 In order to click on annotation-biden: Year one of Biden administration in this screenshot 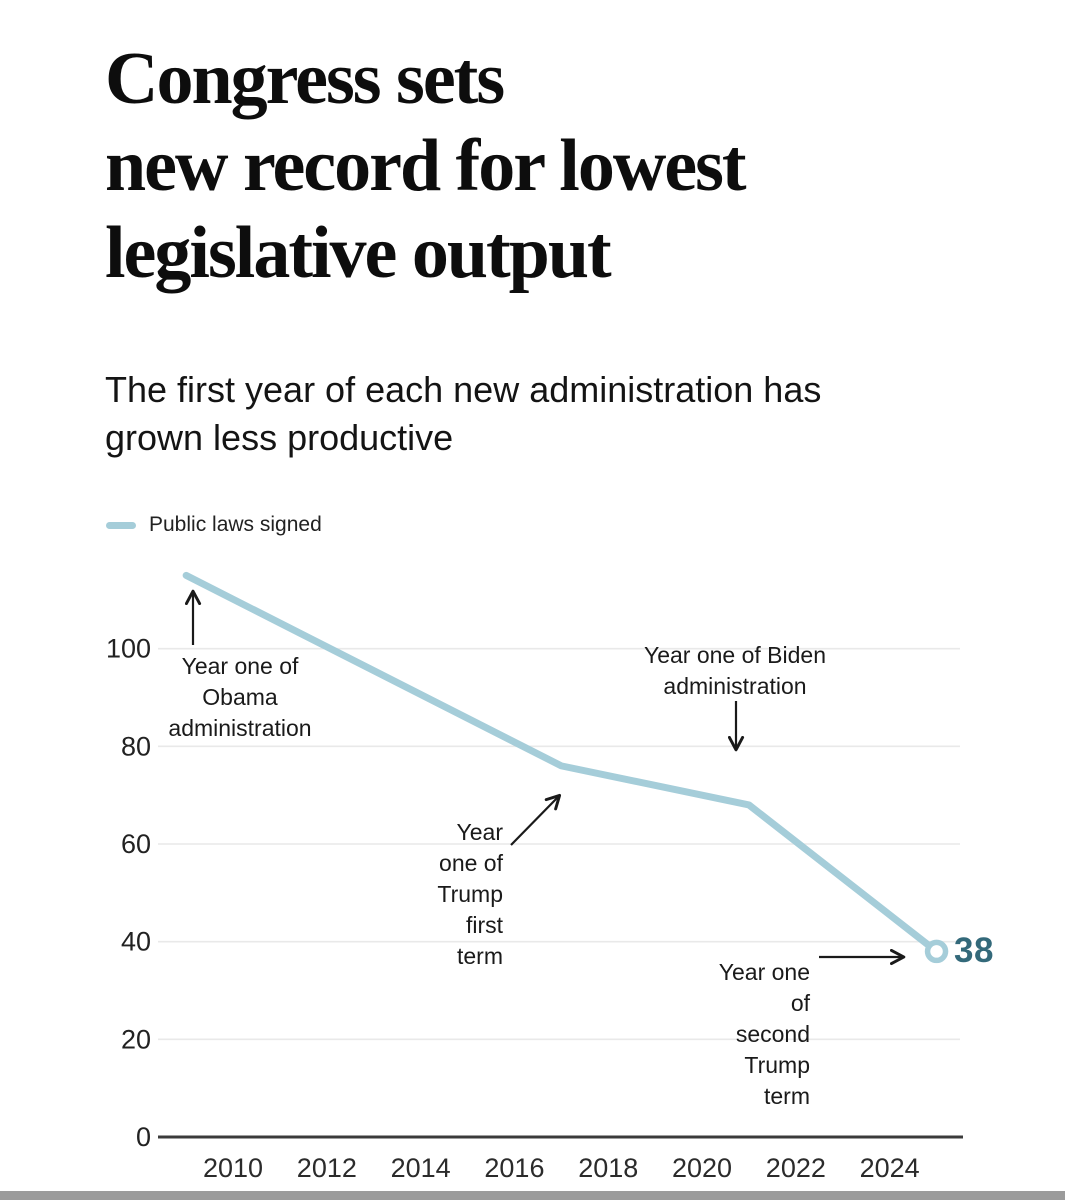, I will do `click(735, 670)`.